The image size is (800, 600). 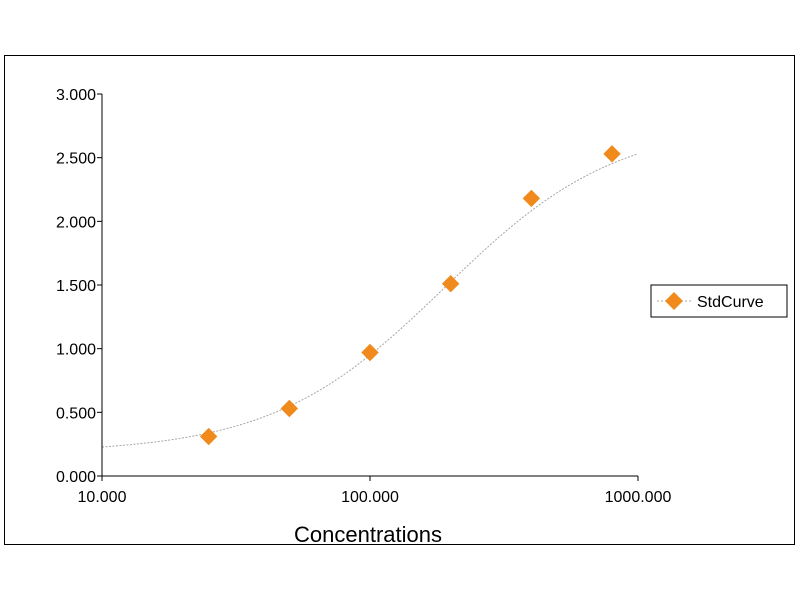 I want to click on y-tick-label: 0.000, so click(x=76, y=477).